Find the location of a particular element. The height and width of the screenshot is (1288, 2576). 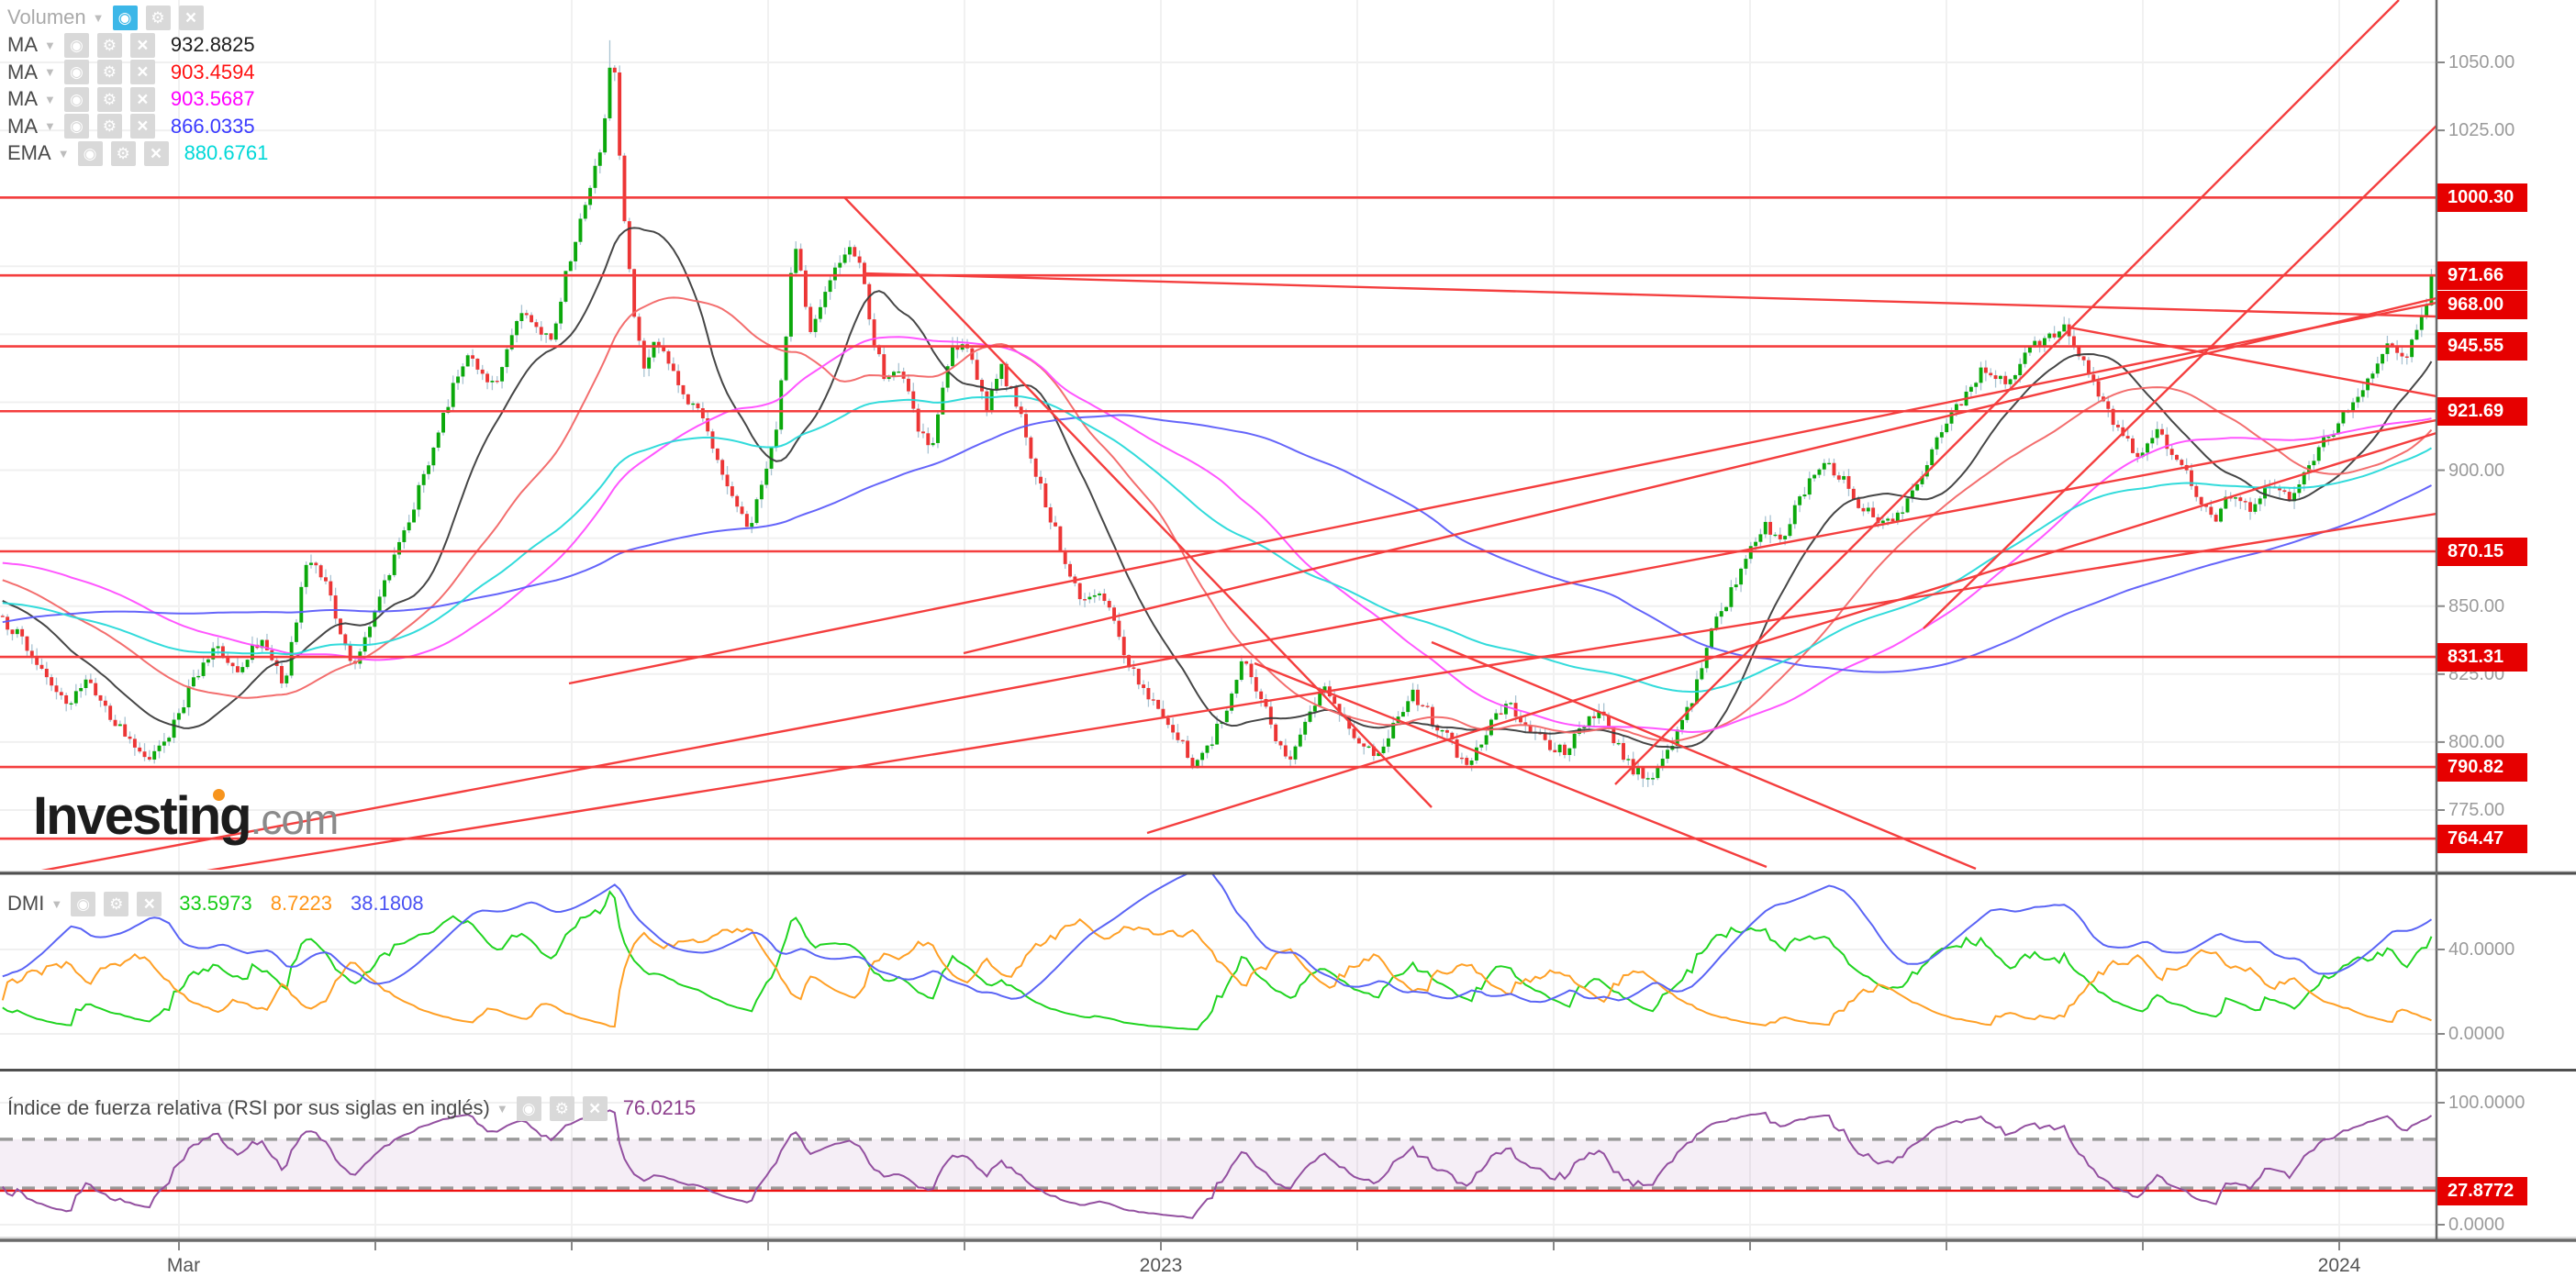

dmi-minus-di-line is located at coordinates (1216, 972).